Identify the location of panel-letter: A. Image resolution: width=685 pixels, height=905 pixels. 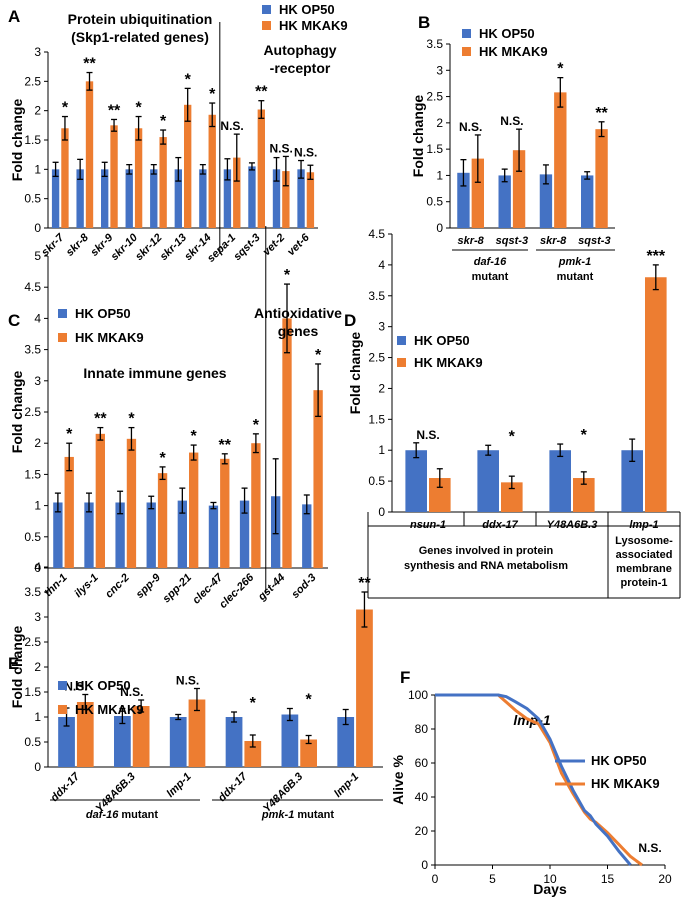
(14, 16).